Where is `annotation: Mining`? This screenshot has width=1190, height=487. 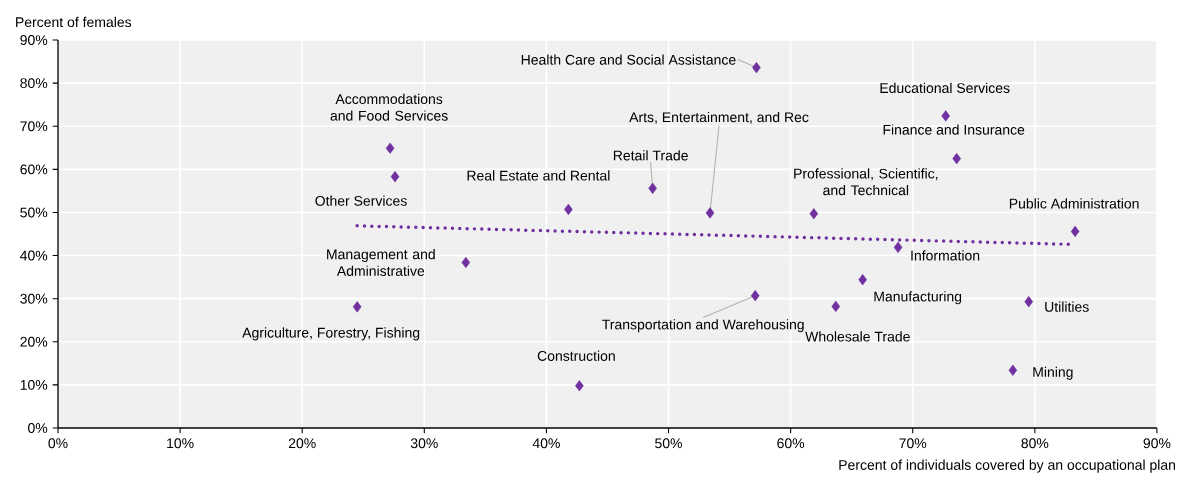 annotation: Mining is located at coordinates (1053, 373).